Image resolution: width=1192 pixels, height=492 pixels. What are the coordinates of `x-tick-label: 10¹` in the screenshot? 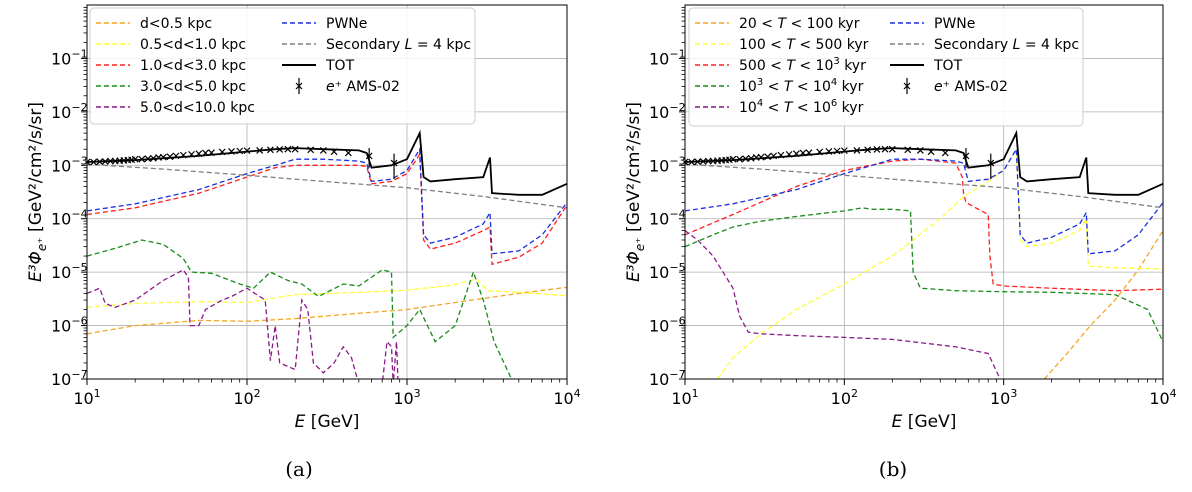 It's located at (86, 397).